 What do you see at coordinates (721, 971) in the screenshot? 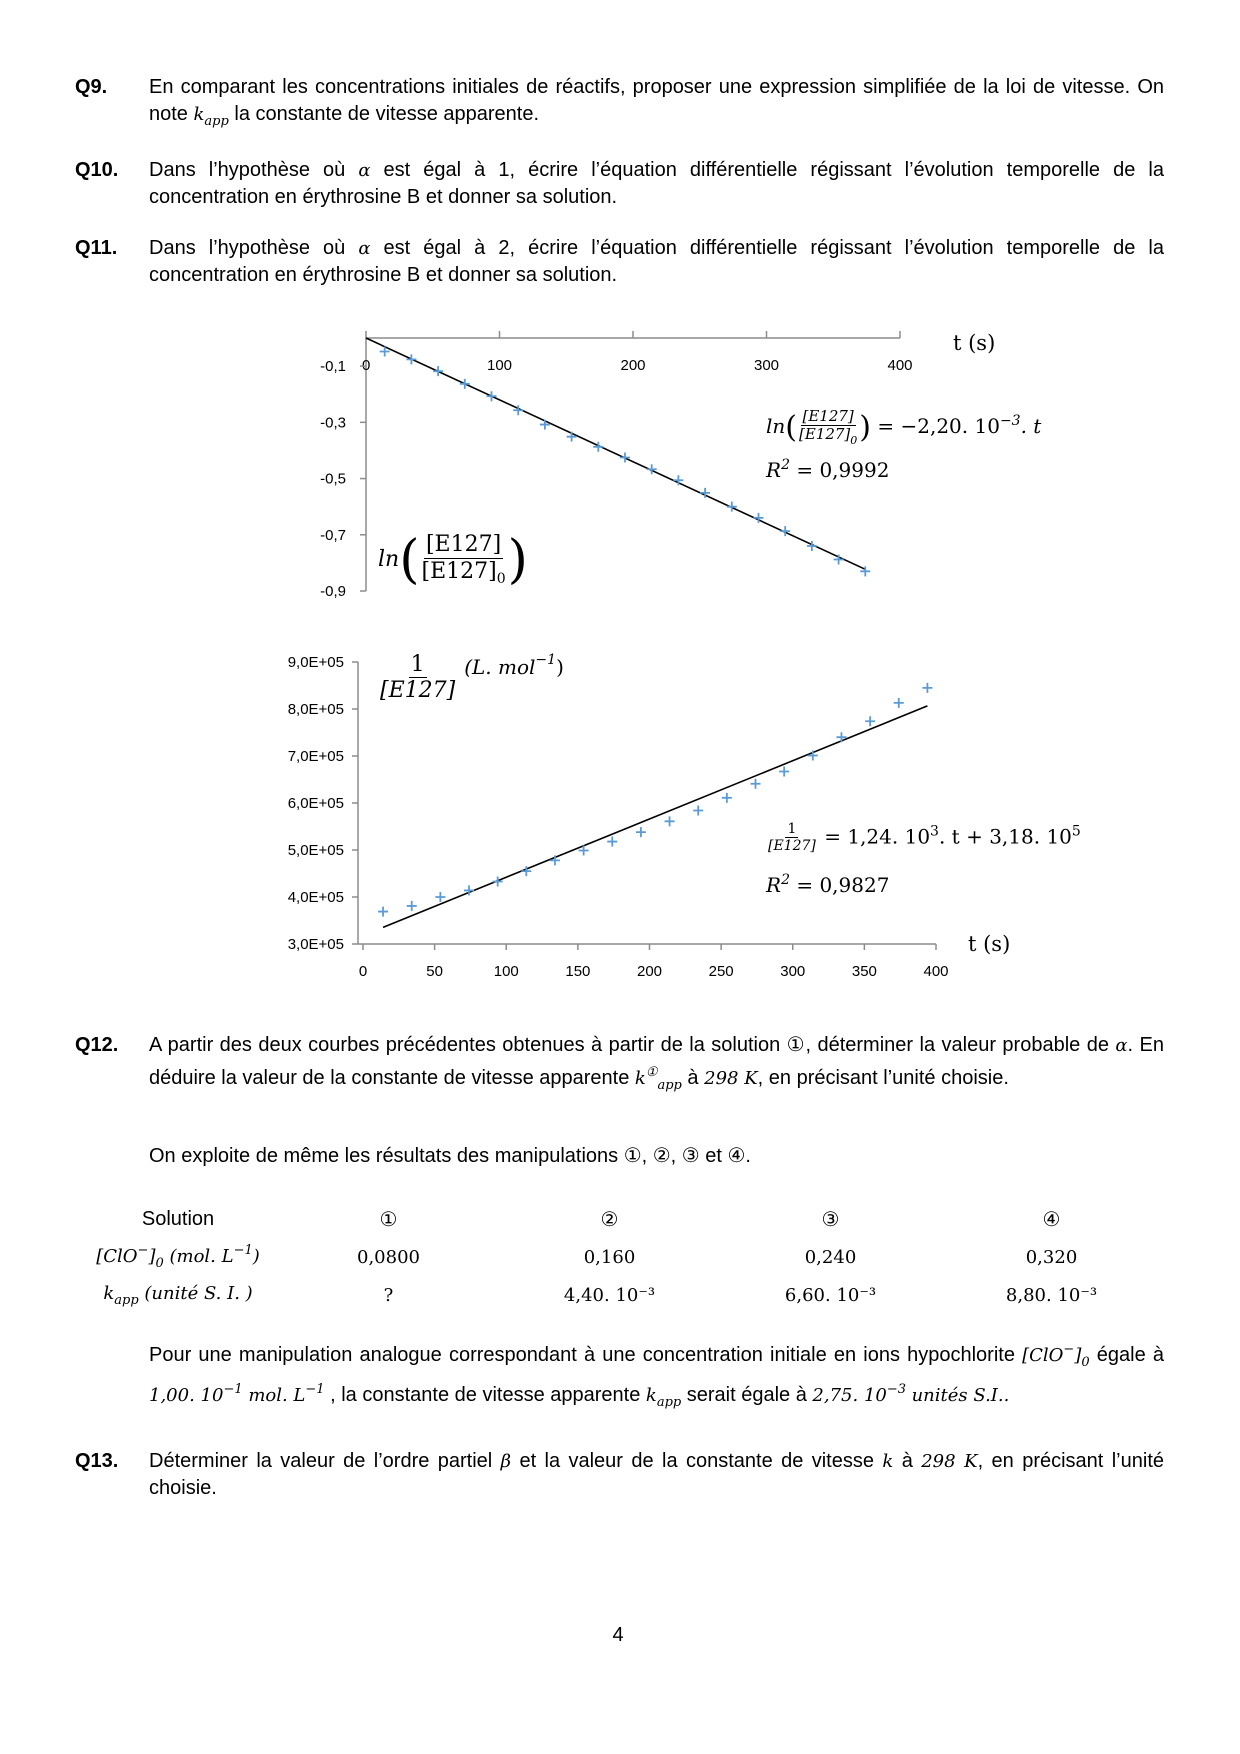
I see `x-tick-label: 250` at bounding box center [721, 971].